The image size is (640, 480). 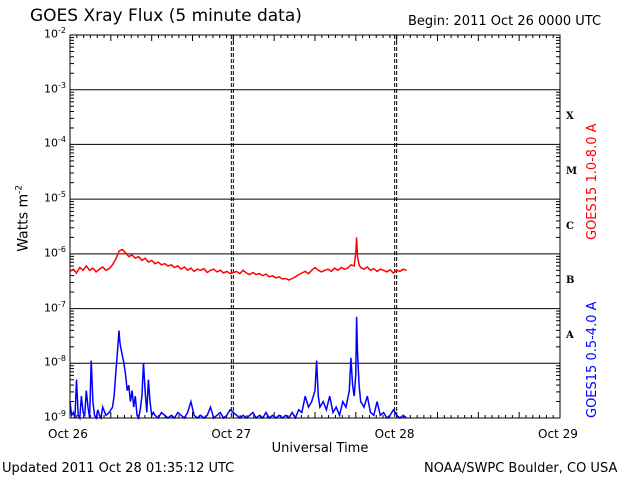 I want to click on x-tick-label: Oct 26, so click(x=68, y=434).